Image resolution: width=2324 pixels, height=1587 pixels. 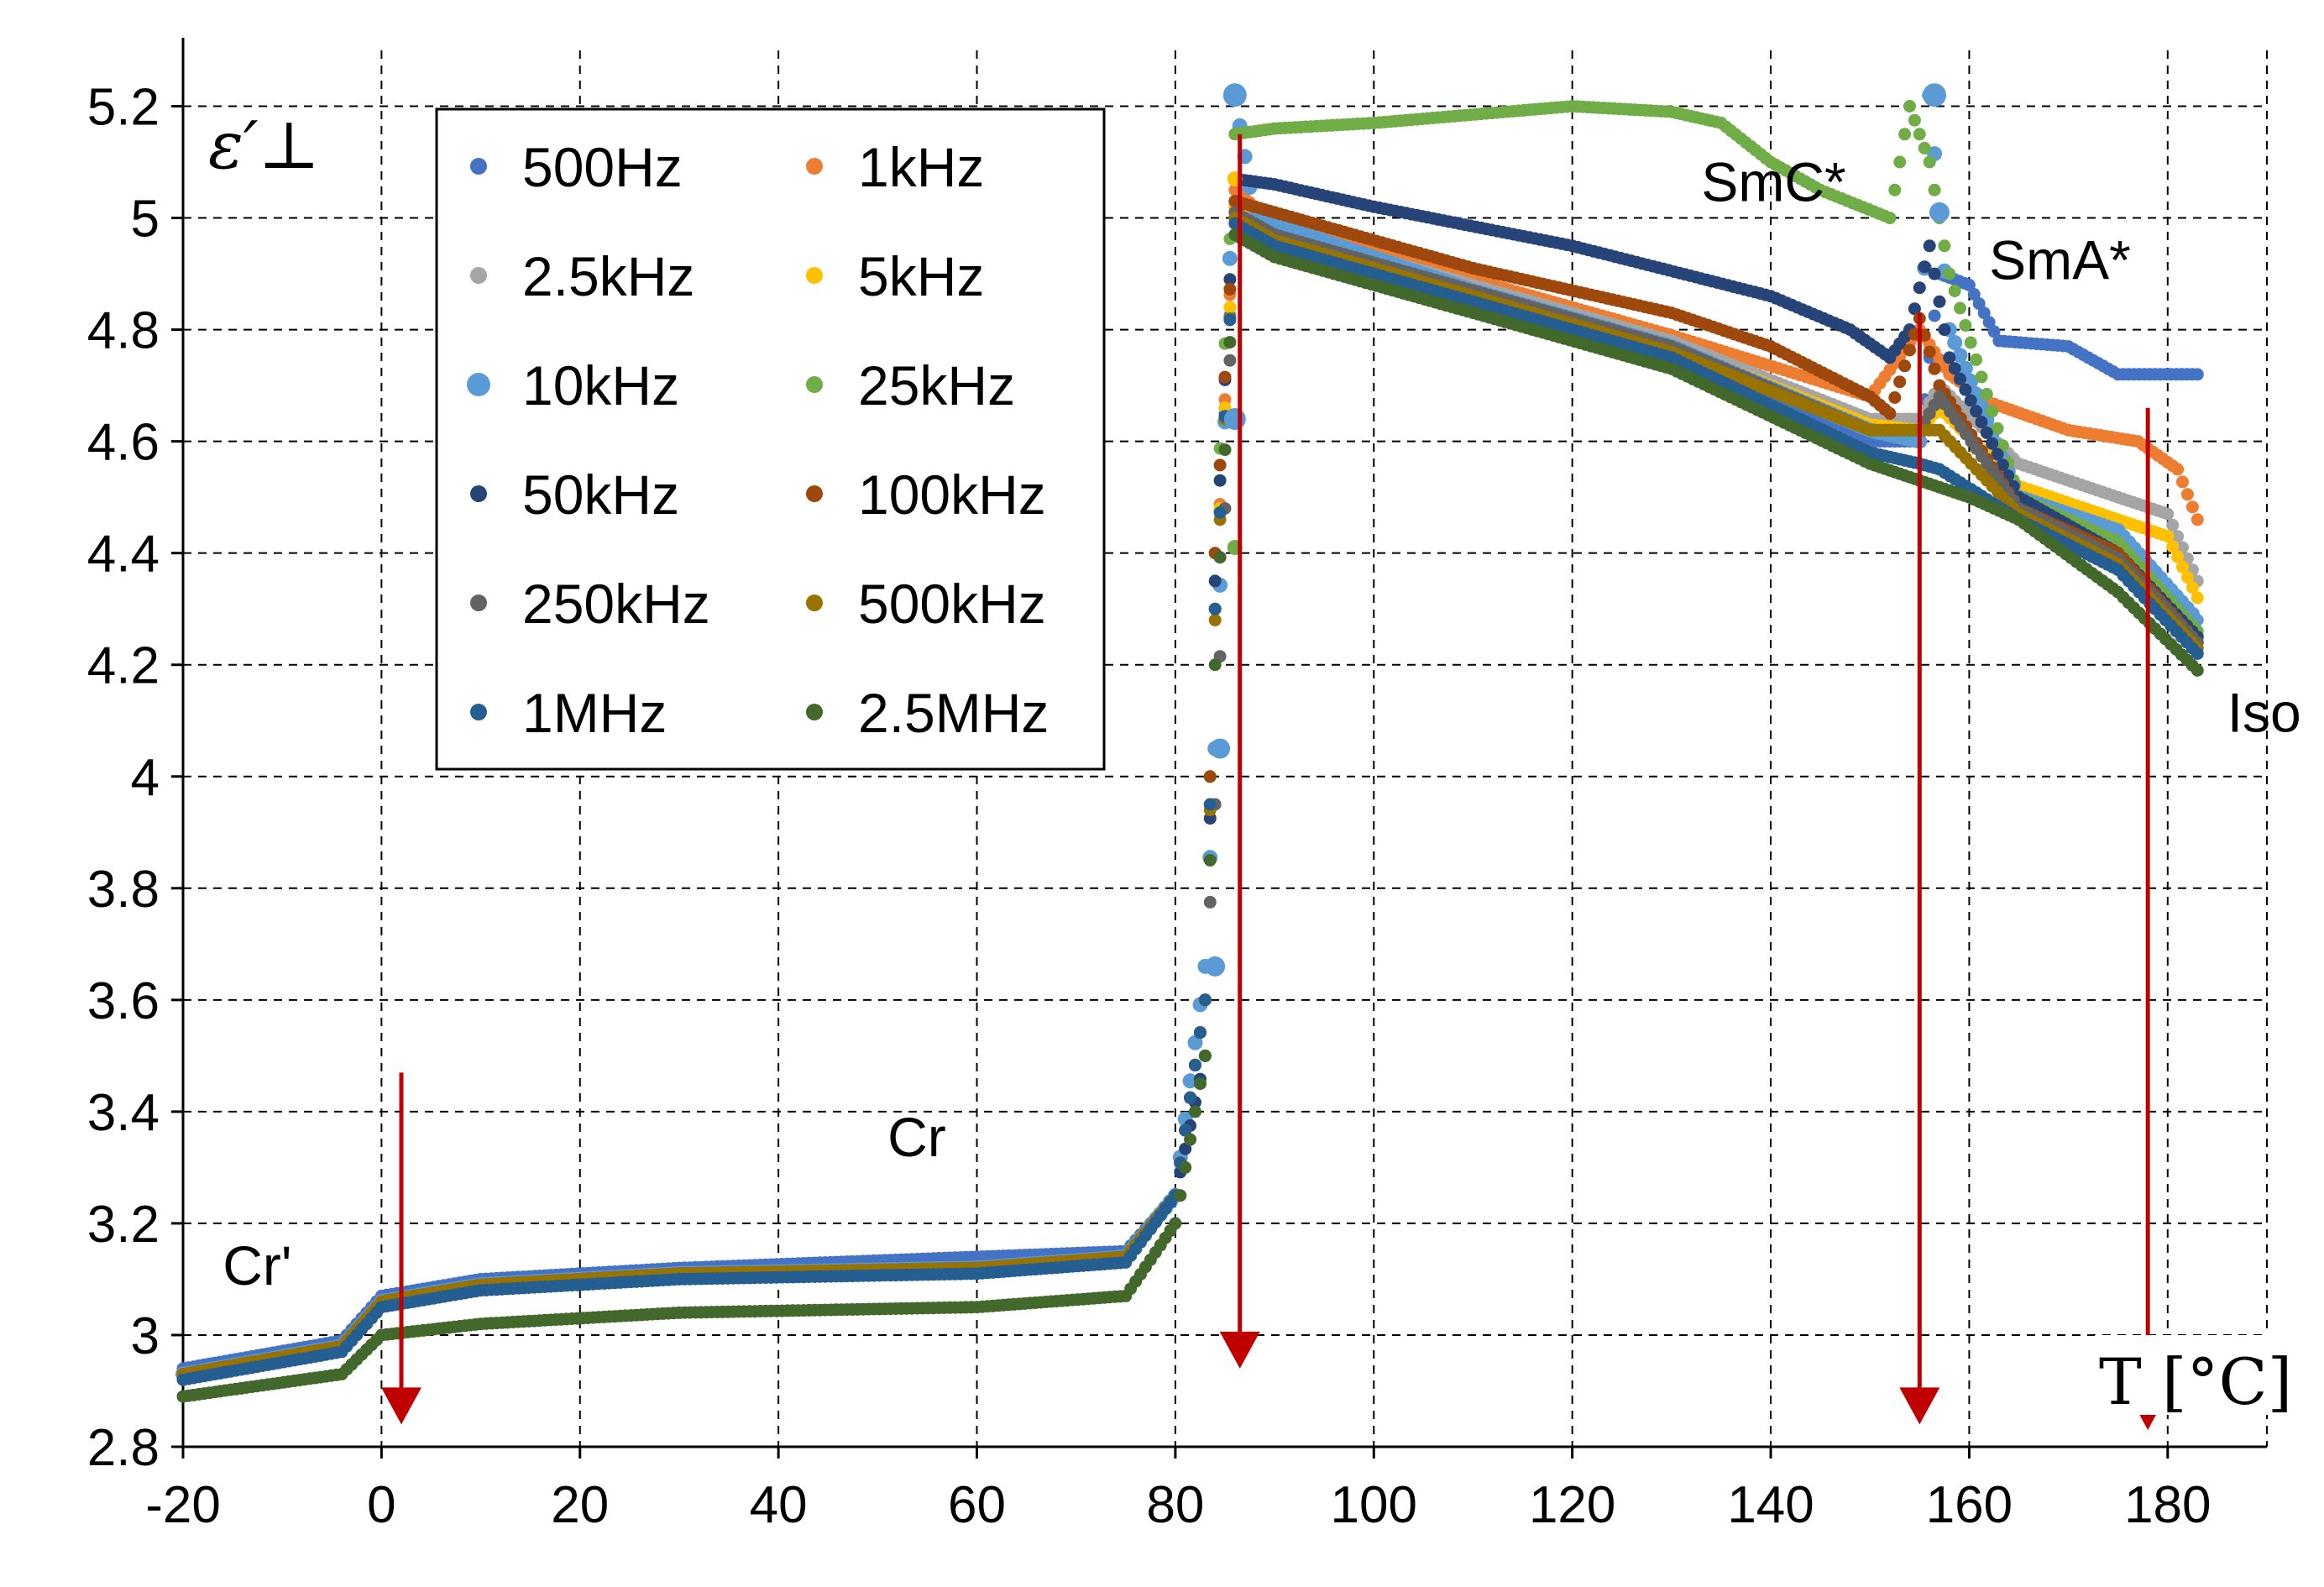 I want to click on legend-item: 50kHz, so click(x=575, y=495).